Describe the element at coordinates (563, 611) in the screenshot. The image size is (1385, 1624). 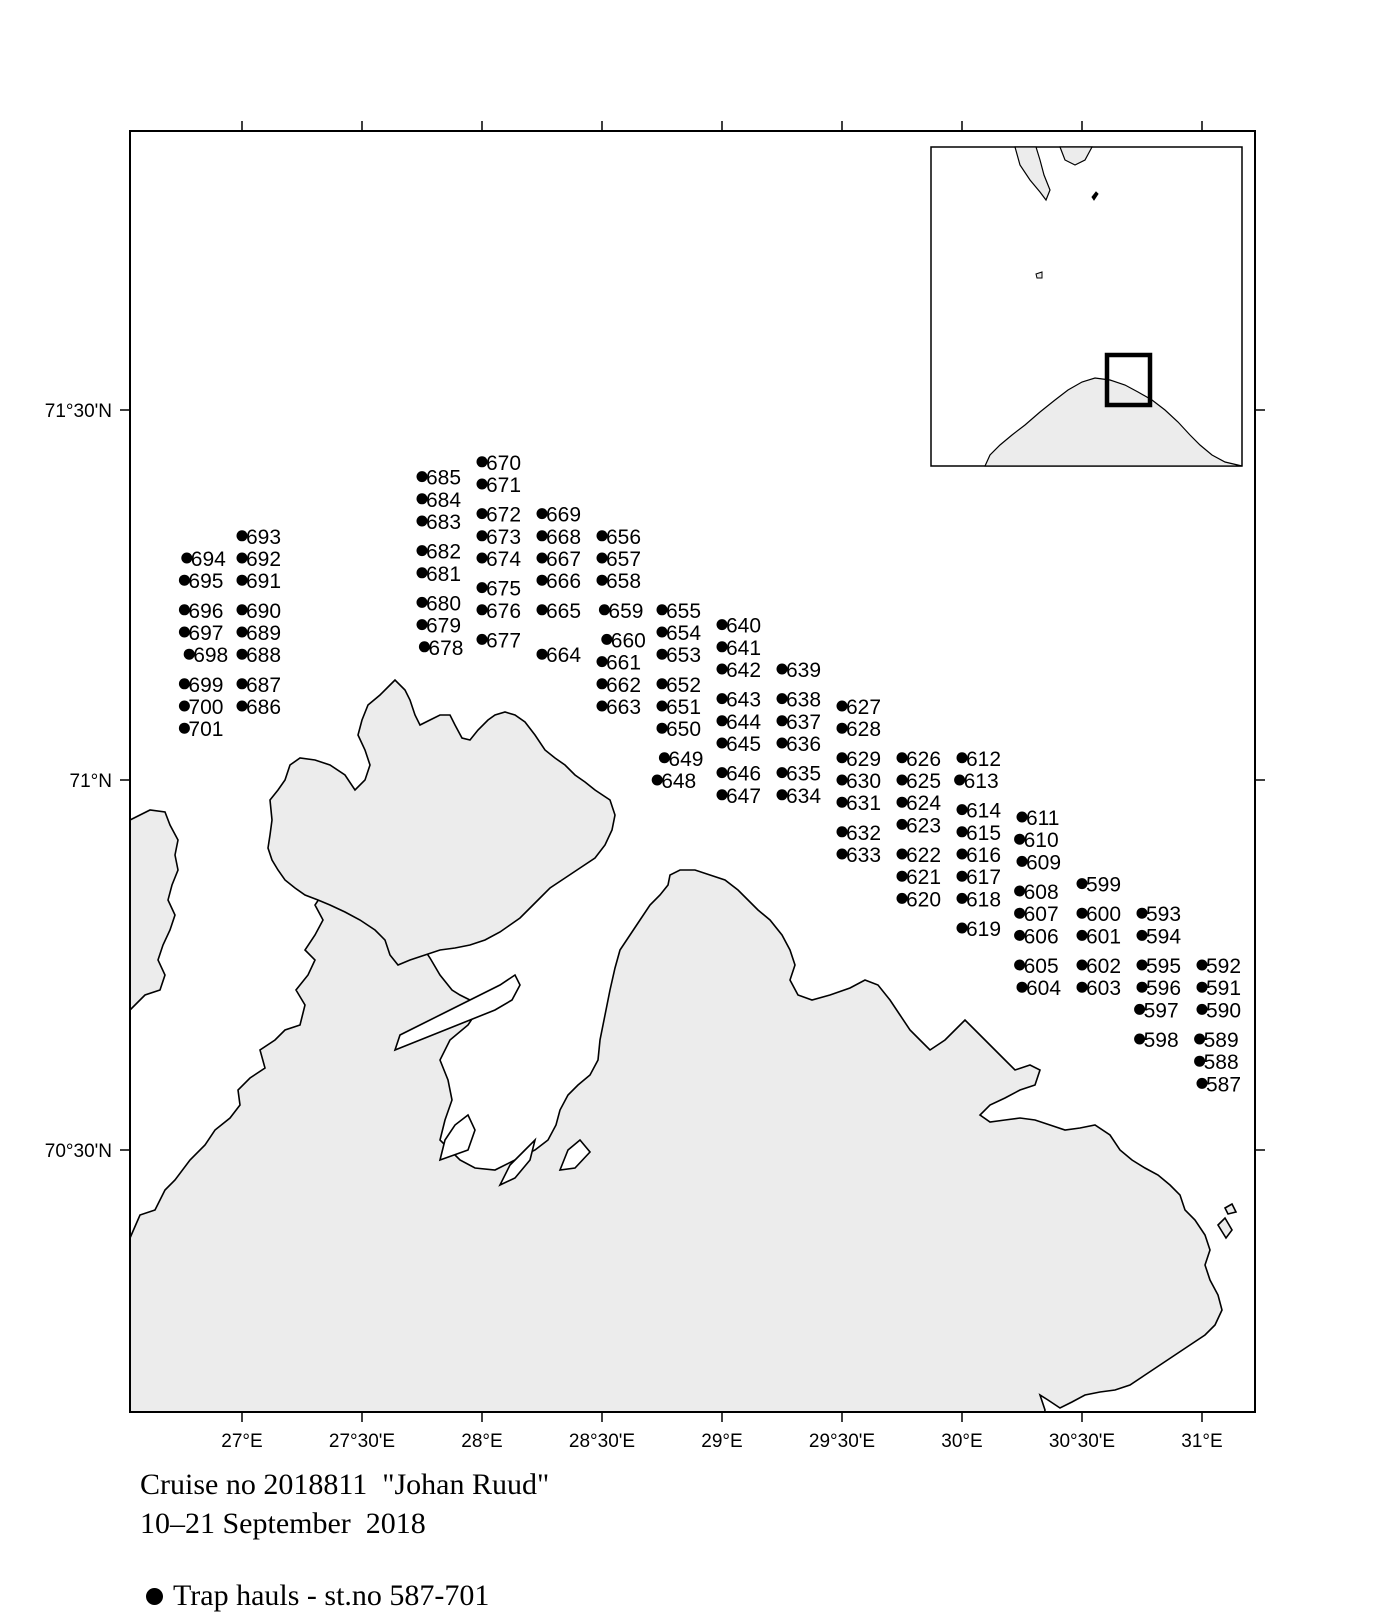
I see `station-label: 665` at that location.